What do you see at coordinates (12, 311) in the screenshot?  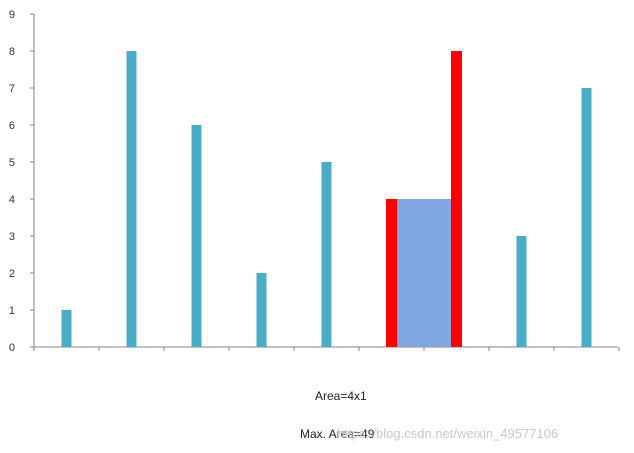 I see `y-tick-label: 1` at bounding box center [12, 311].